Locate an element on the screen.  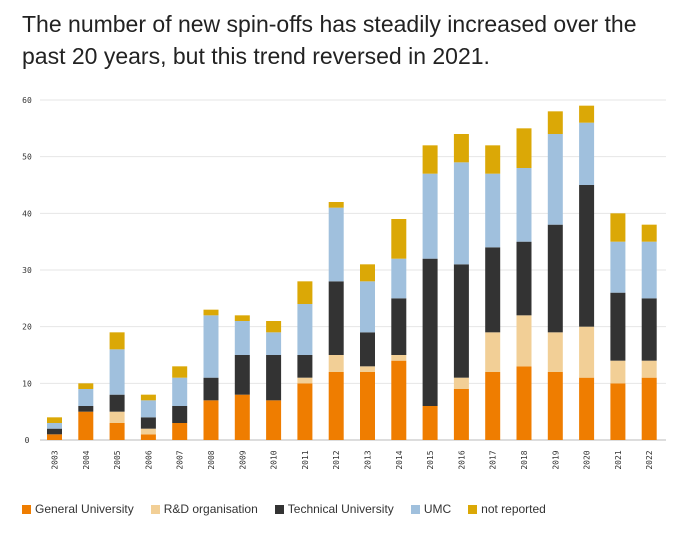
x-tick-label: 2020 is located at coordinates (587, 459).